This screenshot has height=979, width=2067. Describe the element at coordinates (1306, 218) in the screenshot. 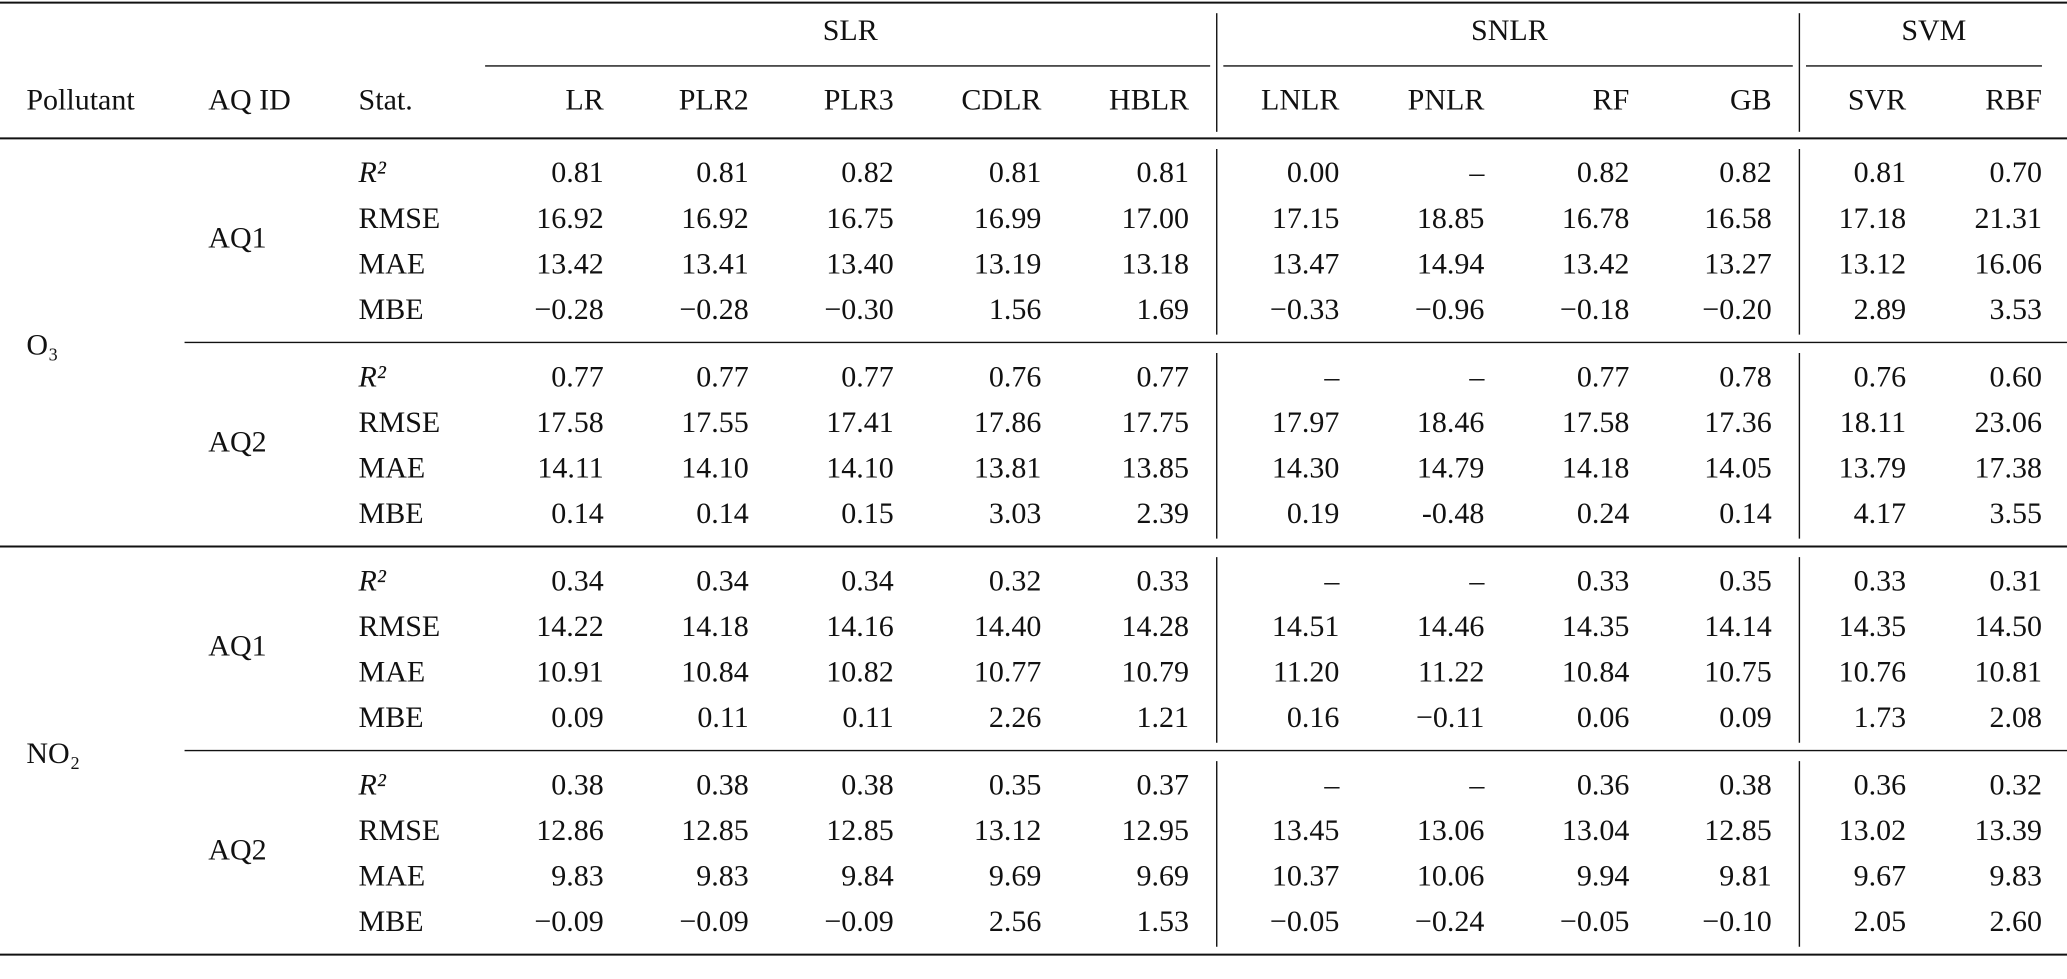

I see `cell-value: 17.15` at that location.